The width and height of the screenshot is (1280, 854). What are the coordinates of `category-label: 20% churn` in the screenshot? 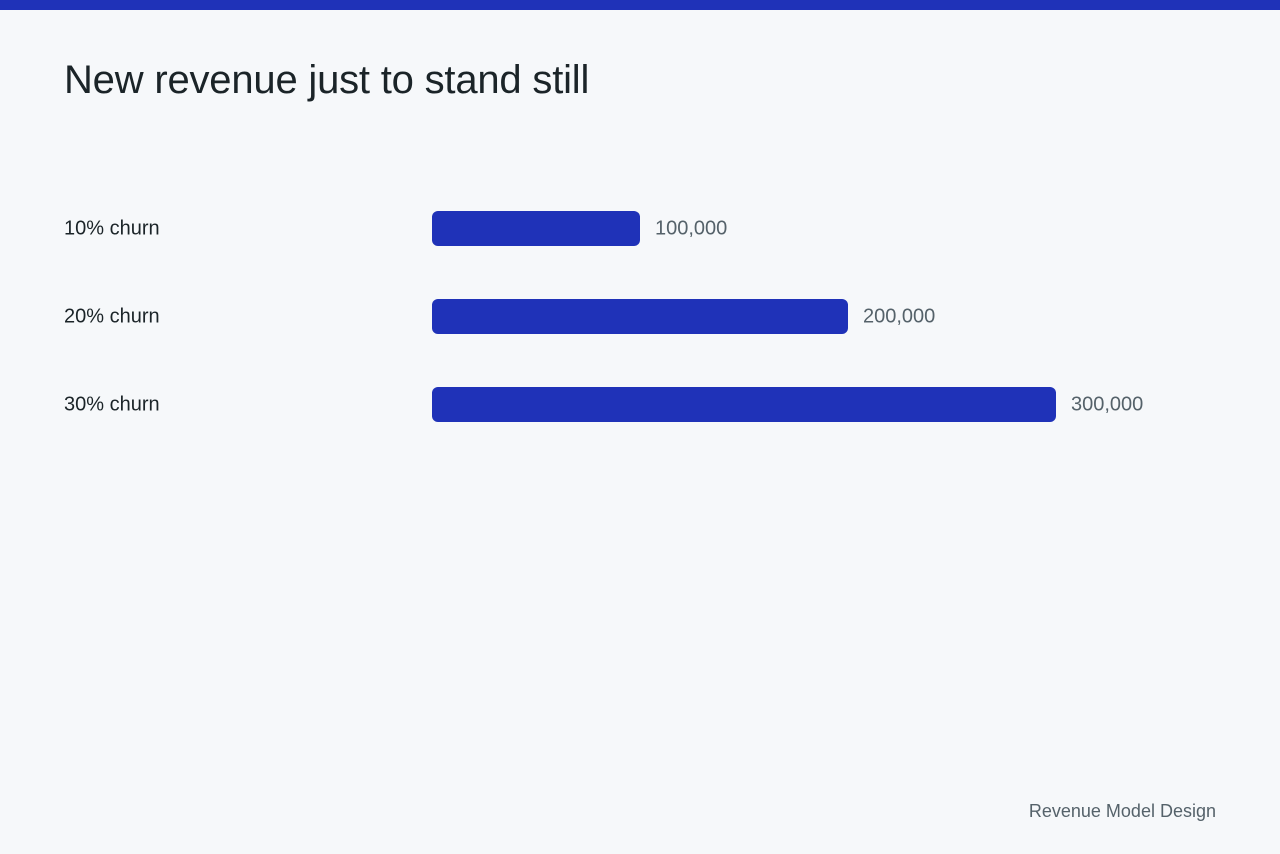 It's located at (112, 317).